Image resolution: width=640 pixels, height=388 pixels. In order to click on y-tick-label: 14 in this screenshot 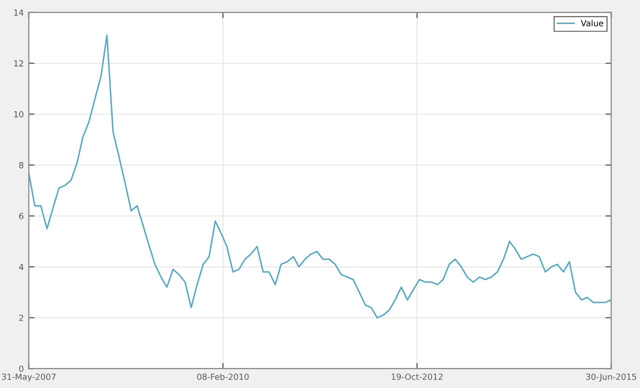, I will do `click(19, 13)`.